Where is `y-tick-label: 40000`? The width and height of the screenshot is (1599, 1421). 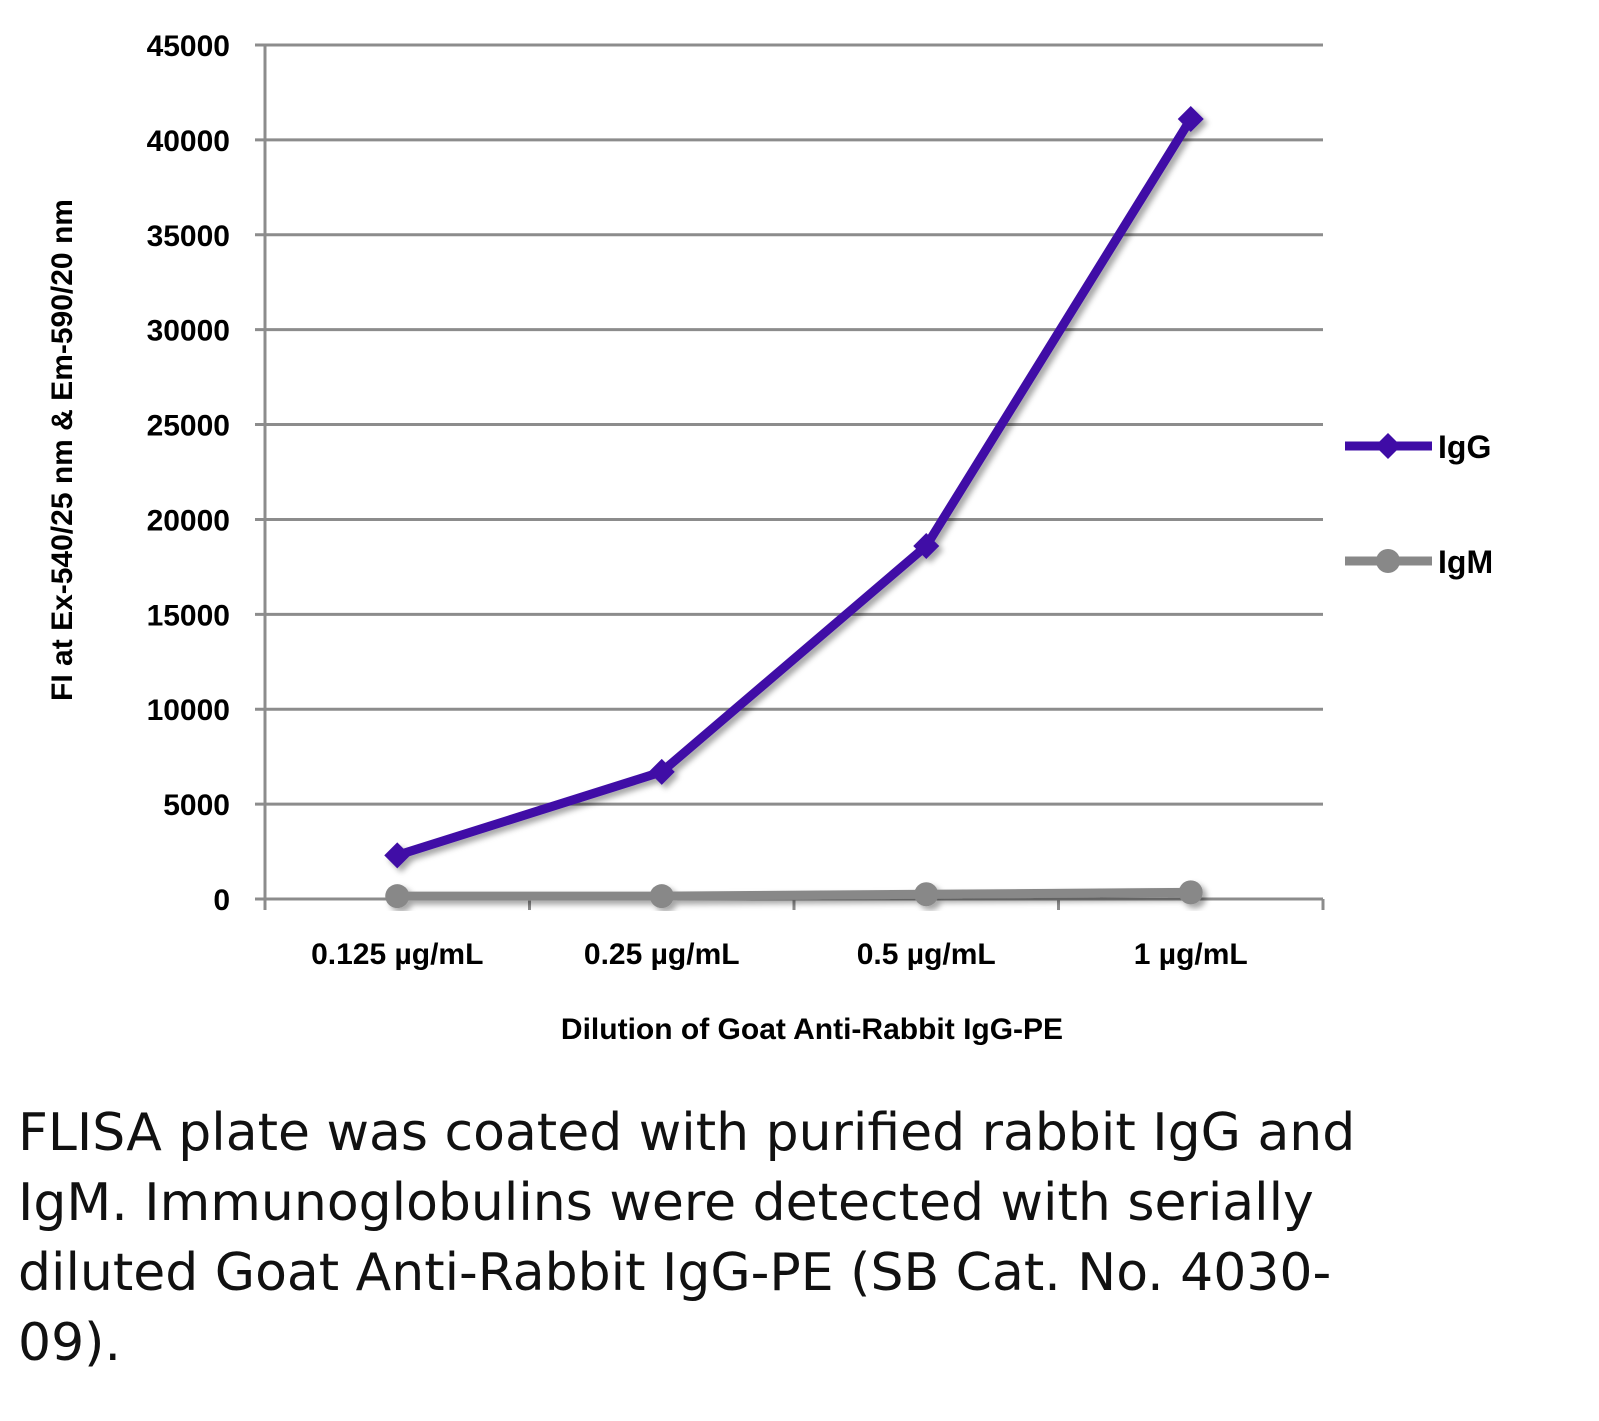 y-tick-label: 40000 is located at coordinates (188, 141).